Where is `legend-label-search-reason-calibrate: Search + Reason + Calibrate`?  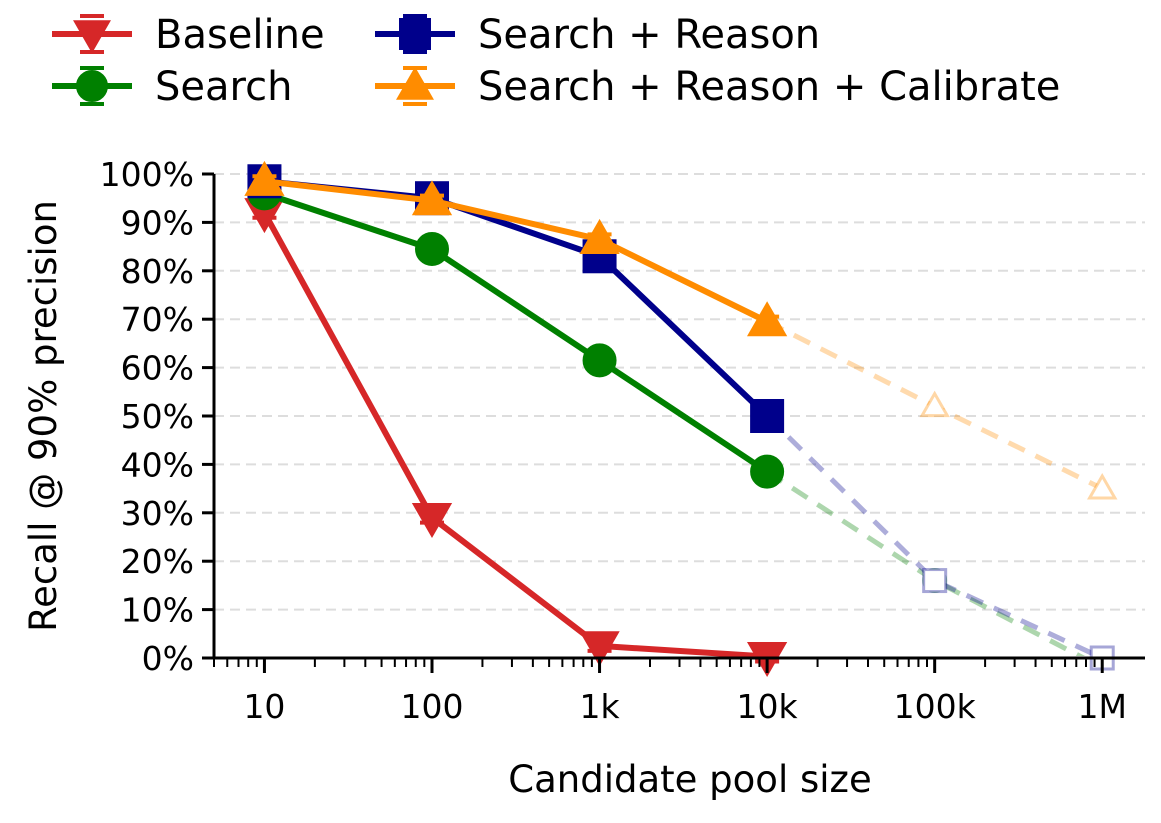 legend-label-search-reason-calibrate: Search + Reason + Calibrate is located at coordinates (769, 87).